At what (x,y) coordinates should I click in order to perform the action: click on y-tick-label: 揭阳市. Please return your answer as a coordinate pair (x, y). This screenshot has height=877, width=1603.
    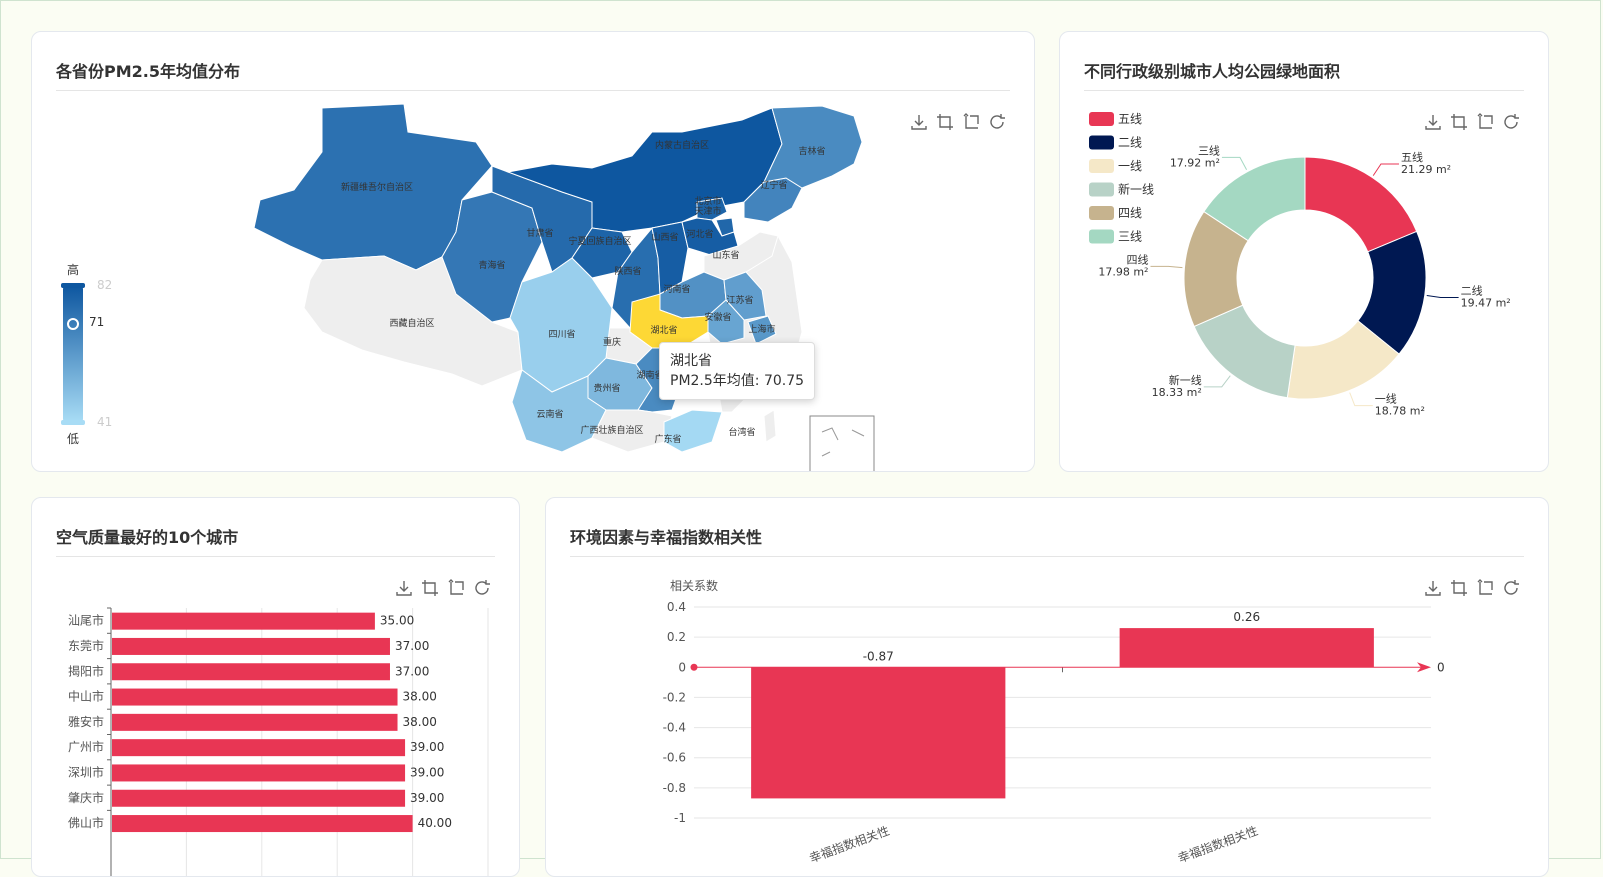
    Looking at the image, I should click on (86, 670).